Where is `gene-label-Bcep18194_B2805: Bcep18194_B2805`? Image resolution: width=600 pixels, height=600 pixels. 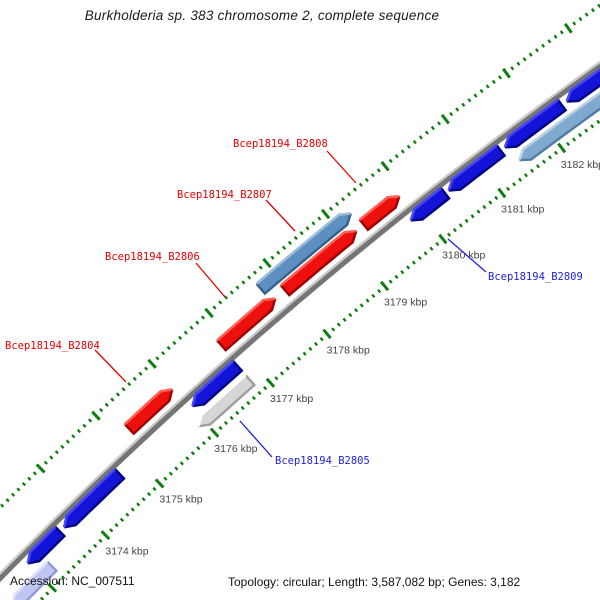 gene-label-Bcep18194_B2805: Bcep18194_B2805 is located at coordinates (322, 461).